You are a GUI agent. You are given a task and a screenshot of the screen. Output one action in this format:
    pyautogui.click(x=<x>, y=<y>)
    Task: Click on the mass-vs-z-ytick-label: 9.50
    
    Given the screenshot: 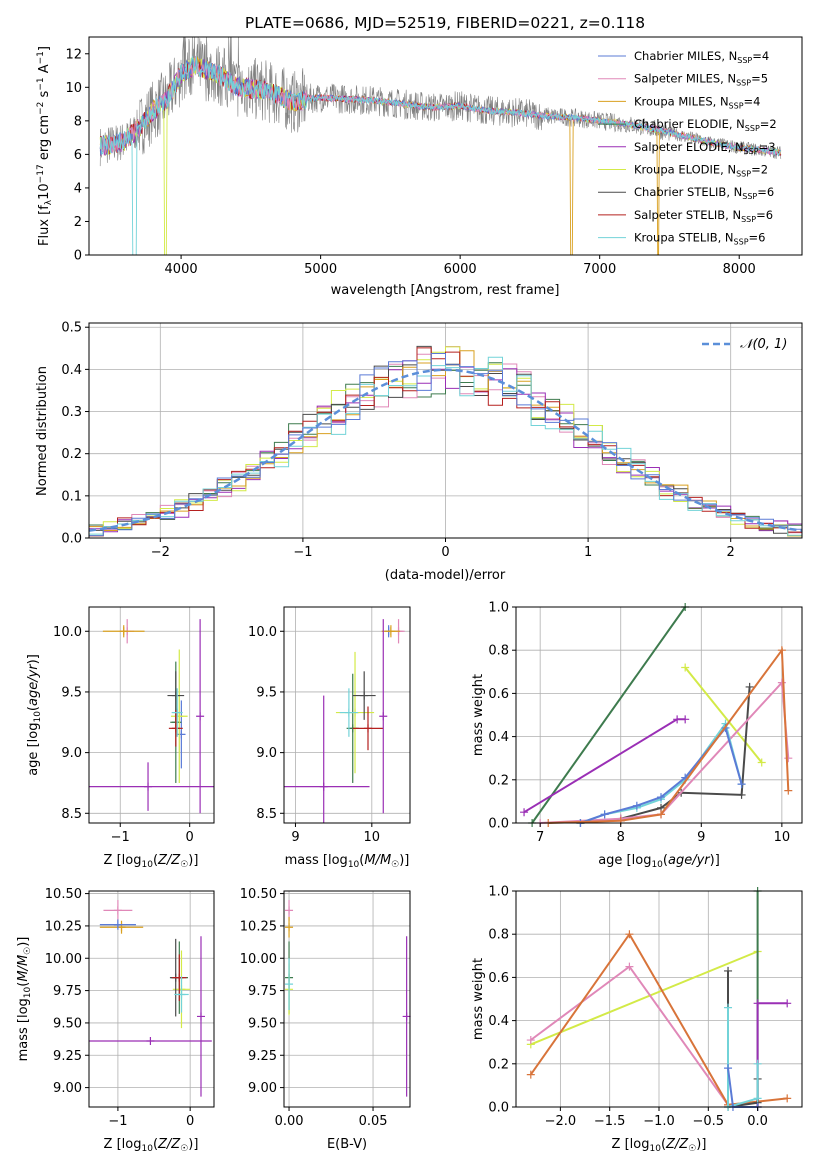 What is the action you would take?
    pyautogui.click(x=67, y=1023)
    